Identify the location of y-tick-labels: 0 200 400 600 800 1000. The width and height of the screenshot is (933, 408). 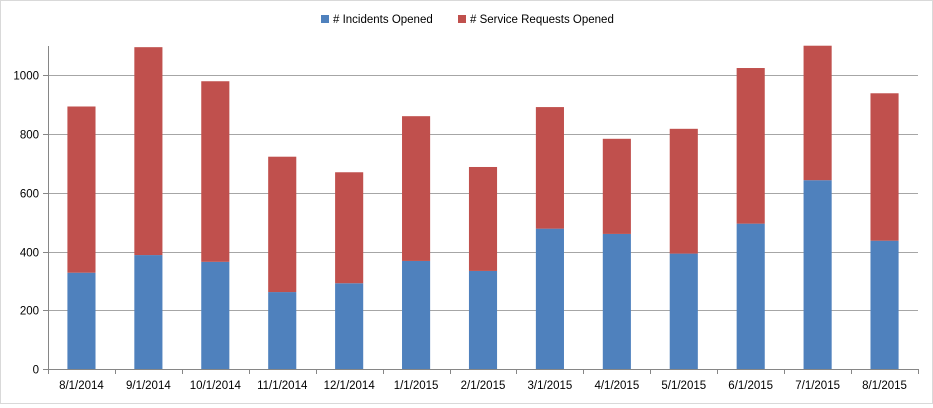
(26, 224).